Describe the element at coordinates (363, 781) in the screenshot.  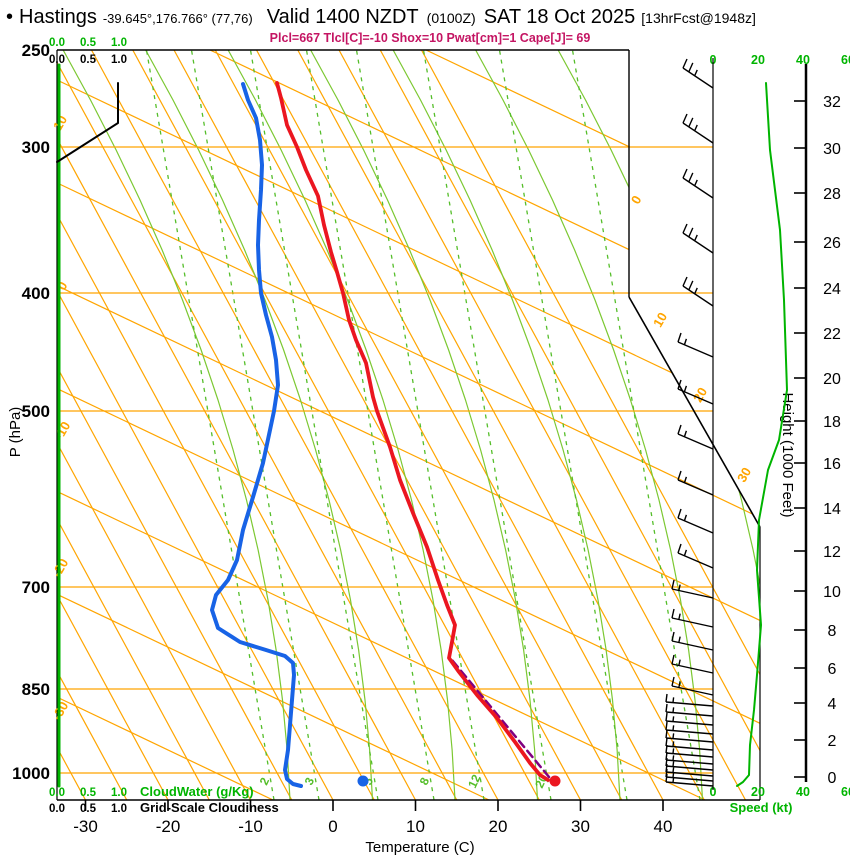
I see `surface-dewpoint-dot` at that location.